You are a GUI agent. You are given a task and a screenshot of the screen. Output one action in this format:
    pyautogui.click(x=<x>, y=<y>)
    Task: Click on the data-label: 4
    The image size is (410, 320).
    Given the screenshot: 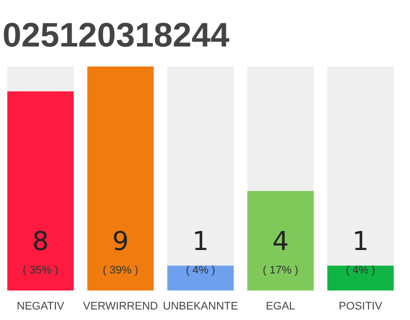 What is the action you would take?
    pyautogui.click(x=280, y=242)
    